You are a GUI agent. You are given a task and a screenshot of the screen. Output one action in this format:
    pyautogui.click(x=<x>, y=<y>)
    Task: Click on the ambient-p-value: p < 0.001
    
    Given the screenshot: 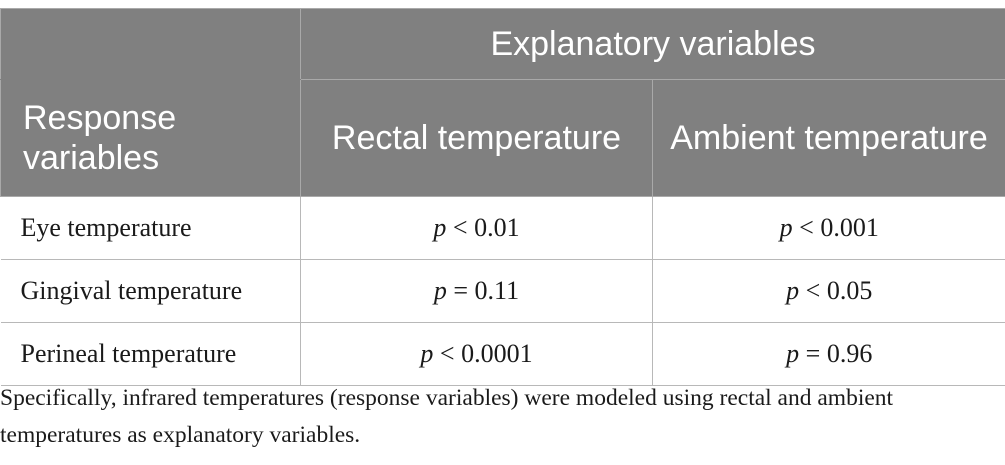 What is the action you would take?
    pyautogui.click(x=828, y=228)
    